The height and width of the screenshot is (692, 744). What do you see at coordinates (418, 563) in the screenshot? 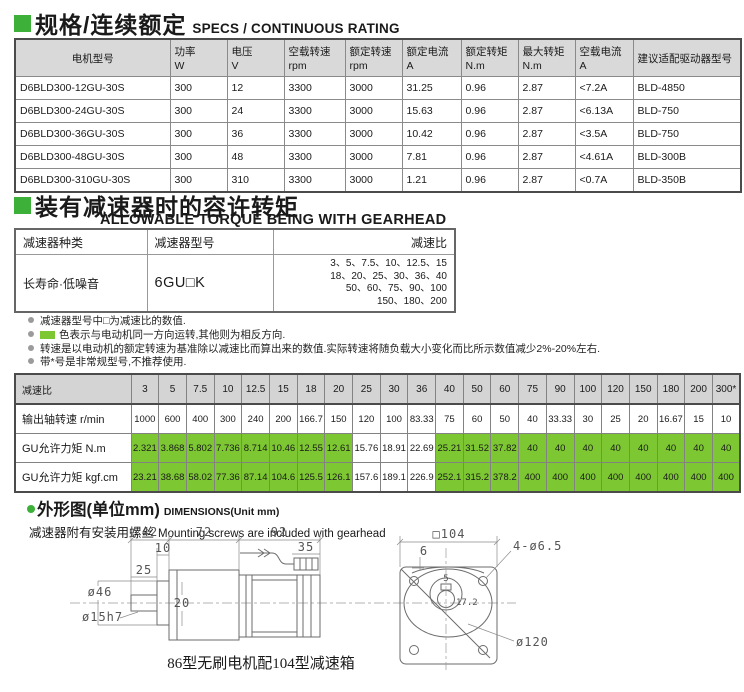
I see `dim-6-leader` at bounding box center [418, 563].